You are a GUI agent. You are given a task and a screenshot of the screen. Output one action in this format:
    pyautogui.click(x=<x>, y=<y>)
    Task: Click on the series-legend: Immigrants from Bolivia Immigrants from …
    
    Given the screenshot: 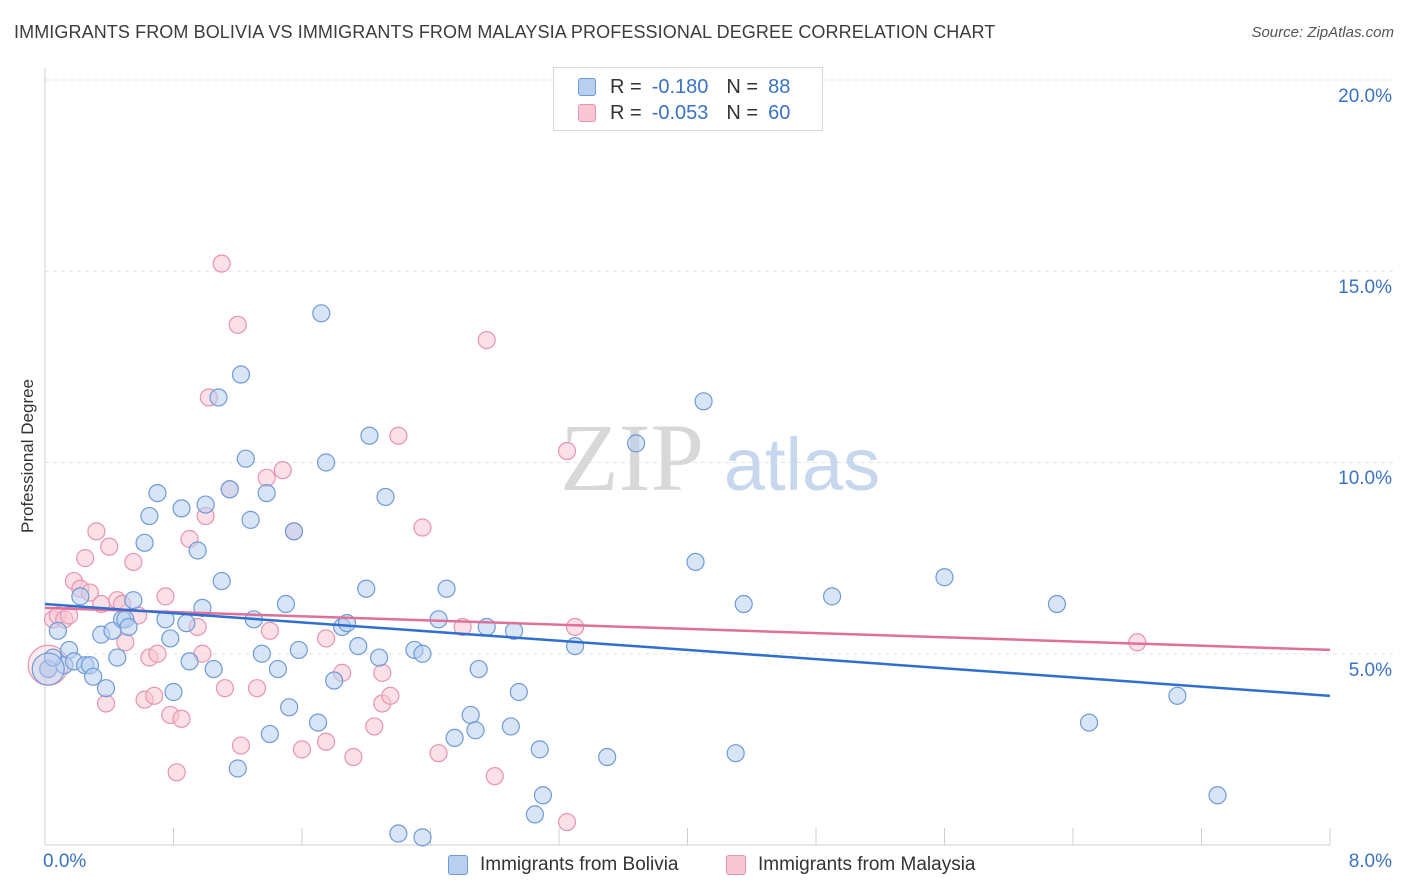 What is the action you would take?
    pyautogui.click(x=703, y=865)
    